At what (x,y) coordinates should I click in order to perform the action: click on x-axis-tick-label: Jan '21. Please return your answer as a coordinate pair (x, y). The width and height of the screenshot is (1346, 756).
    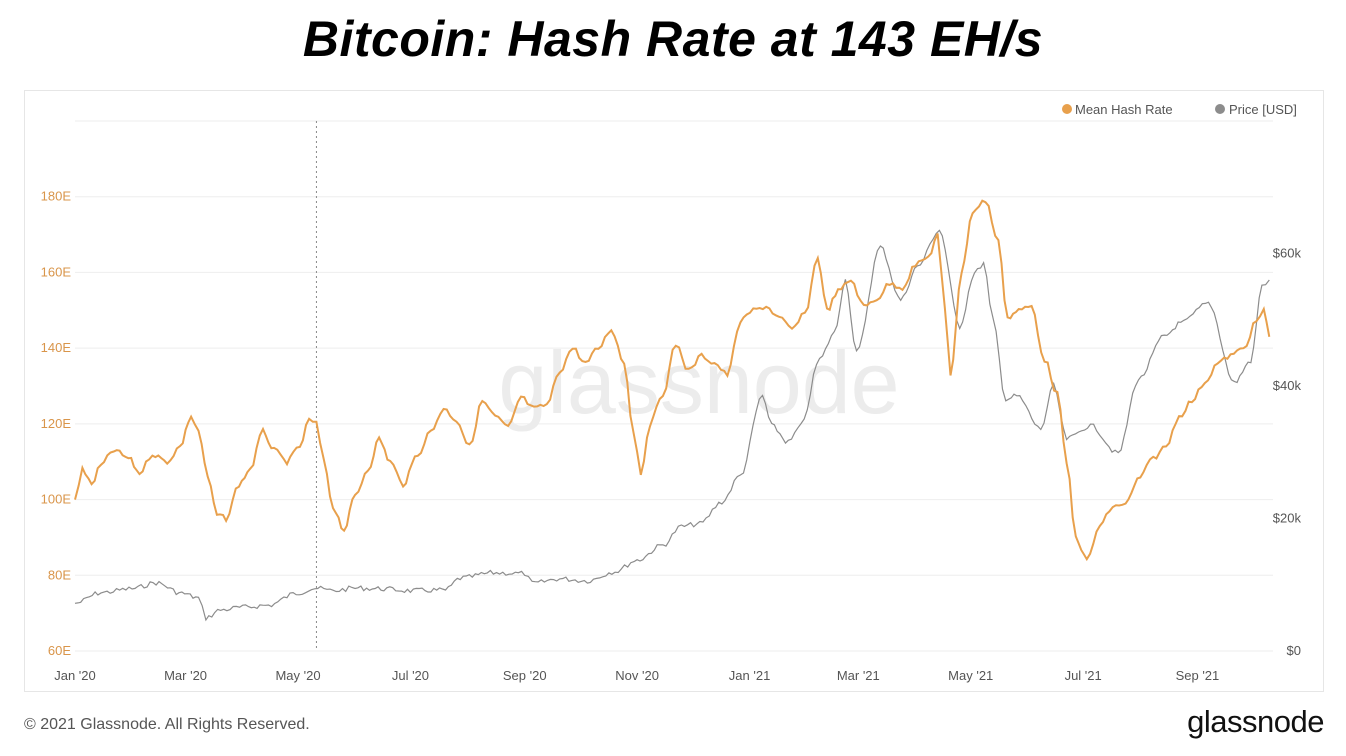
    Looking at the image, I should click on (750, 675).